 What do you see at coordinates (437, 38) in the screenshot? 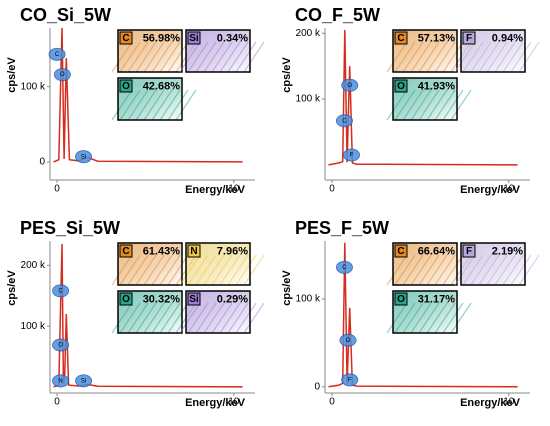
I see `element-percent: 57.13%` at bounding box center [437, 38].